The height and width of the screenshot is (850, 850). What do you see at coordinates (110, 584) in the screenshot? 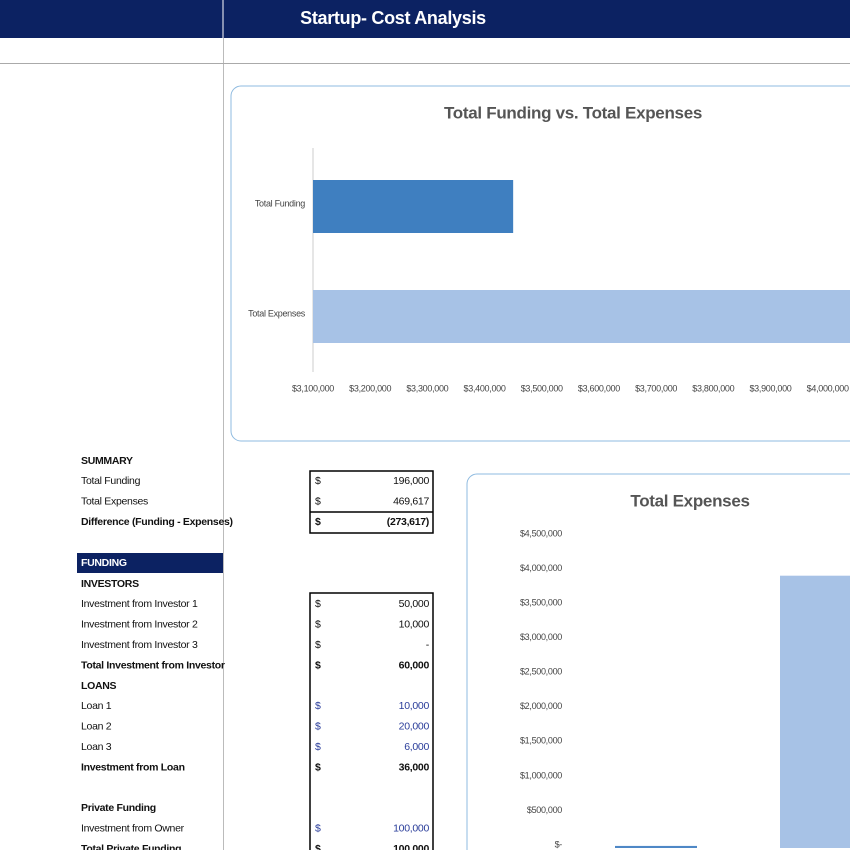
I see `row-label: INVESTORS` at bounding box center [110, 584].